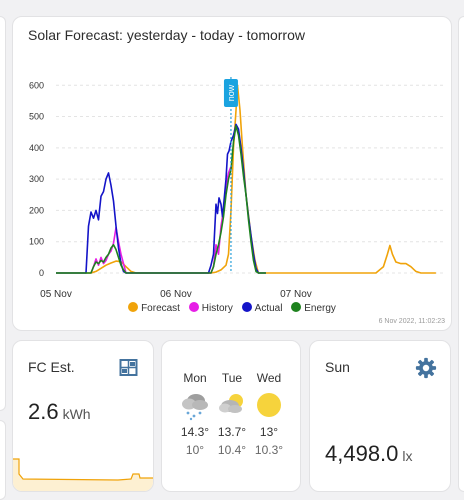 The width and height of the screenshot is (464, 500). I want to click on legend-item-forecast: Forecast, so click(154, 308).